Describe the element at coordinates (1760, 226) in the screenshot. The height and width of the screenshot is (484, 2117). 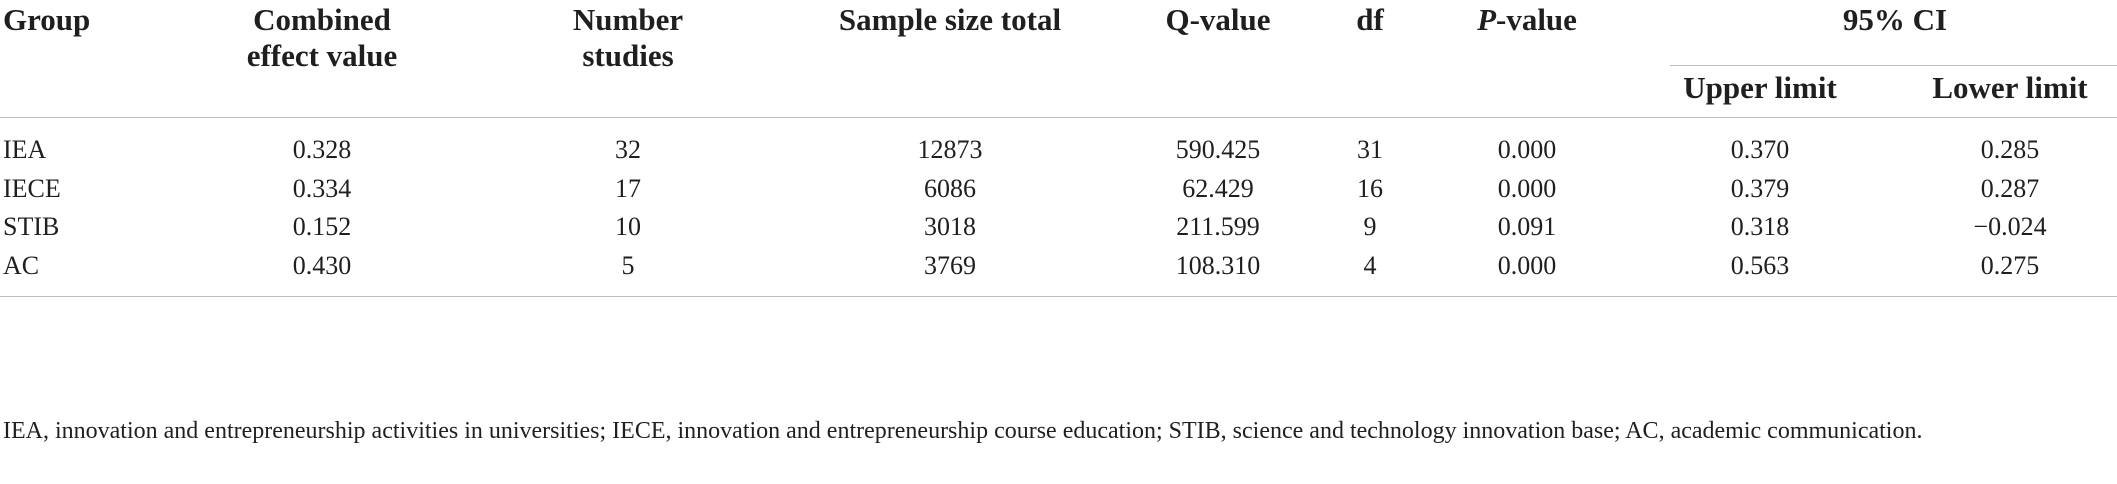
I see `cell-upper: 0.318` at that location.